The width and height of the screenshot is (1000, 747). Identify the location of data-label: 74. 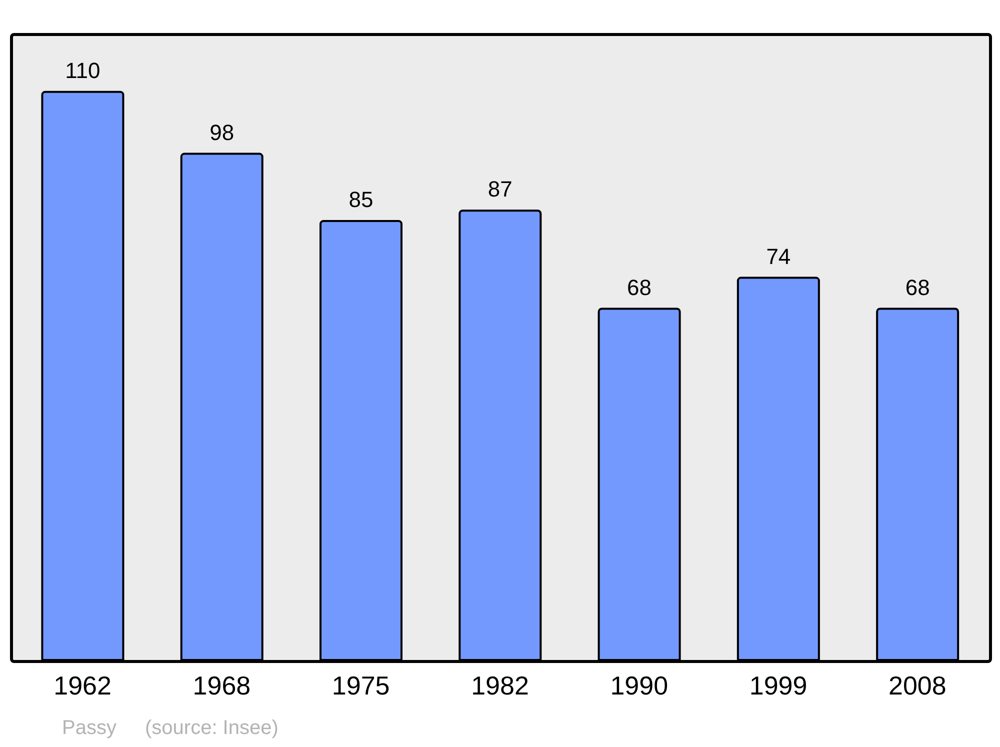
(778, 256).